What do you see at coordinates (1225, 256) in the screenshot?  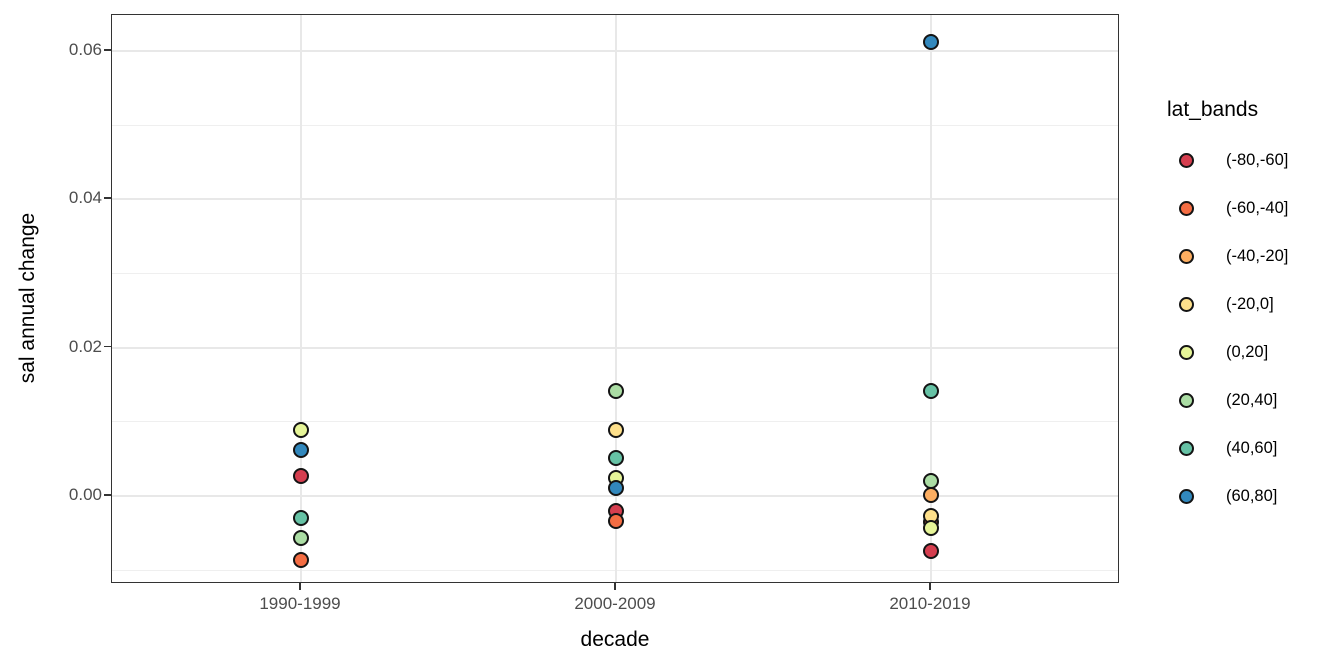 I see `legend-item: (-40,-20]` at bounding box center [1225, 256].